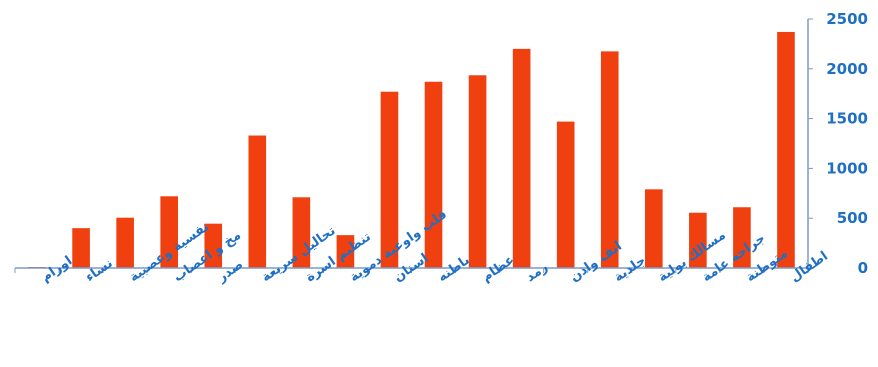  I want to click on y-tick-label-2000: 2000, so click(847, 69).